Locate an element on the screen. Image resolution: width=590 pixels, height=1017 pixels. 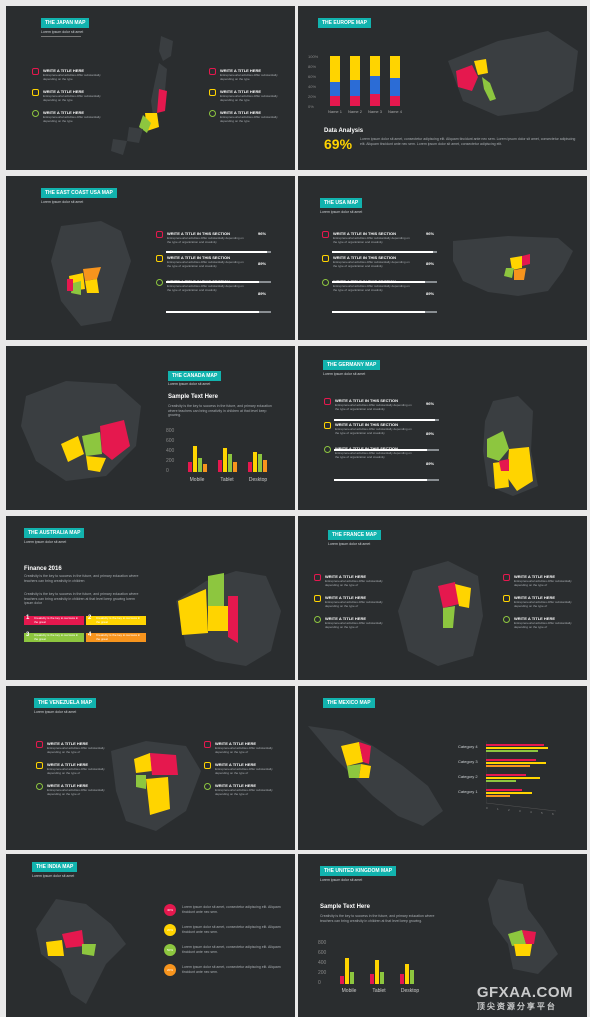
mexico-map is located at coordinates (375, 776).